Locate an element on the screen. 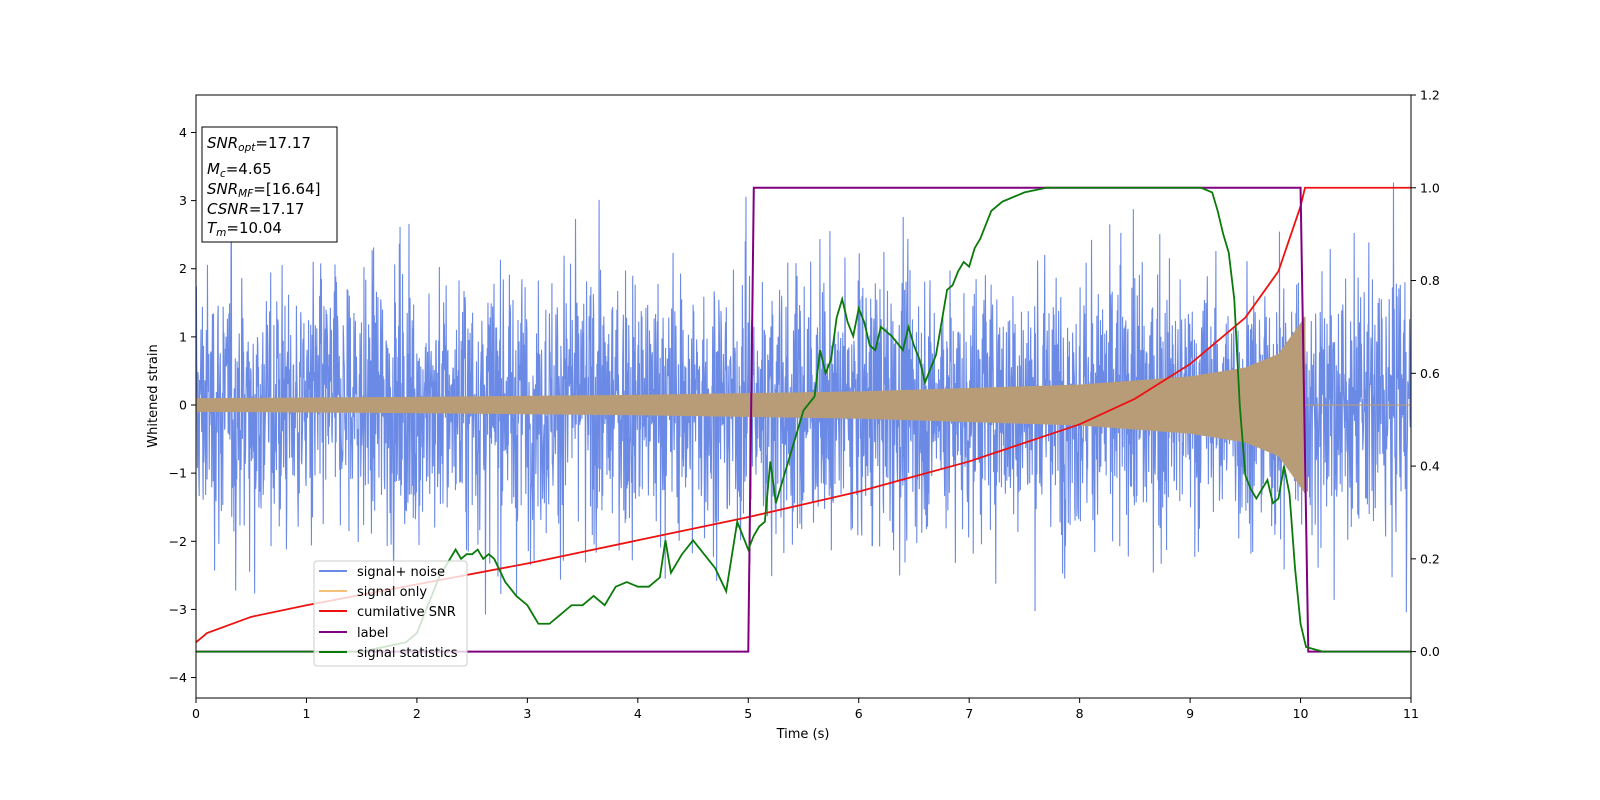 The height and width of the screenshot is (800, 1600). y-tick-label: −1 is located at coordinates (178, 473).